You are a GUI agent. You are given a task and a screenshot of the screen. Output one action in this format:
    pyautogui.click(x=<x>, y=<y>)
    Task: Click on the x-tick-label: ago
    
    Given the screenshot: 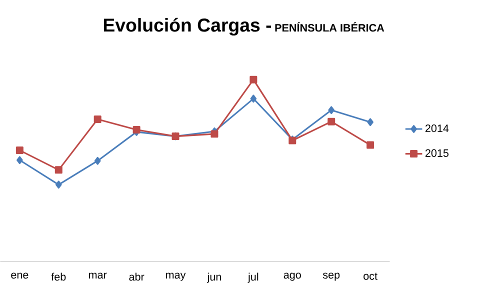 What is the action you would take?
    pyautogui.click(x=292, y=276)
    